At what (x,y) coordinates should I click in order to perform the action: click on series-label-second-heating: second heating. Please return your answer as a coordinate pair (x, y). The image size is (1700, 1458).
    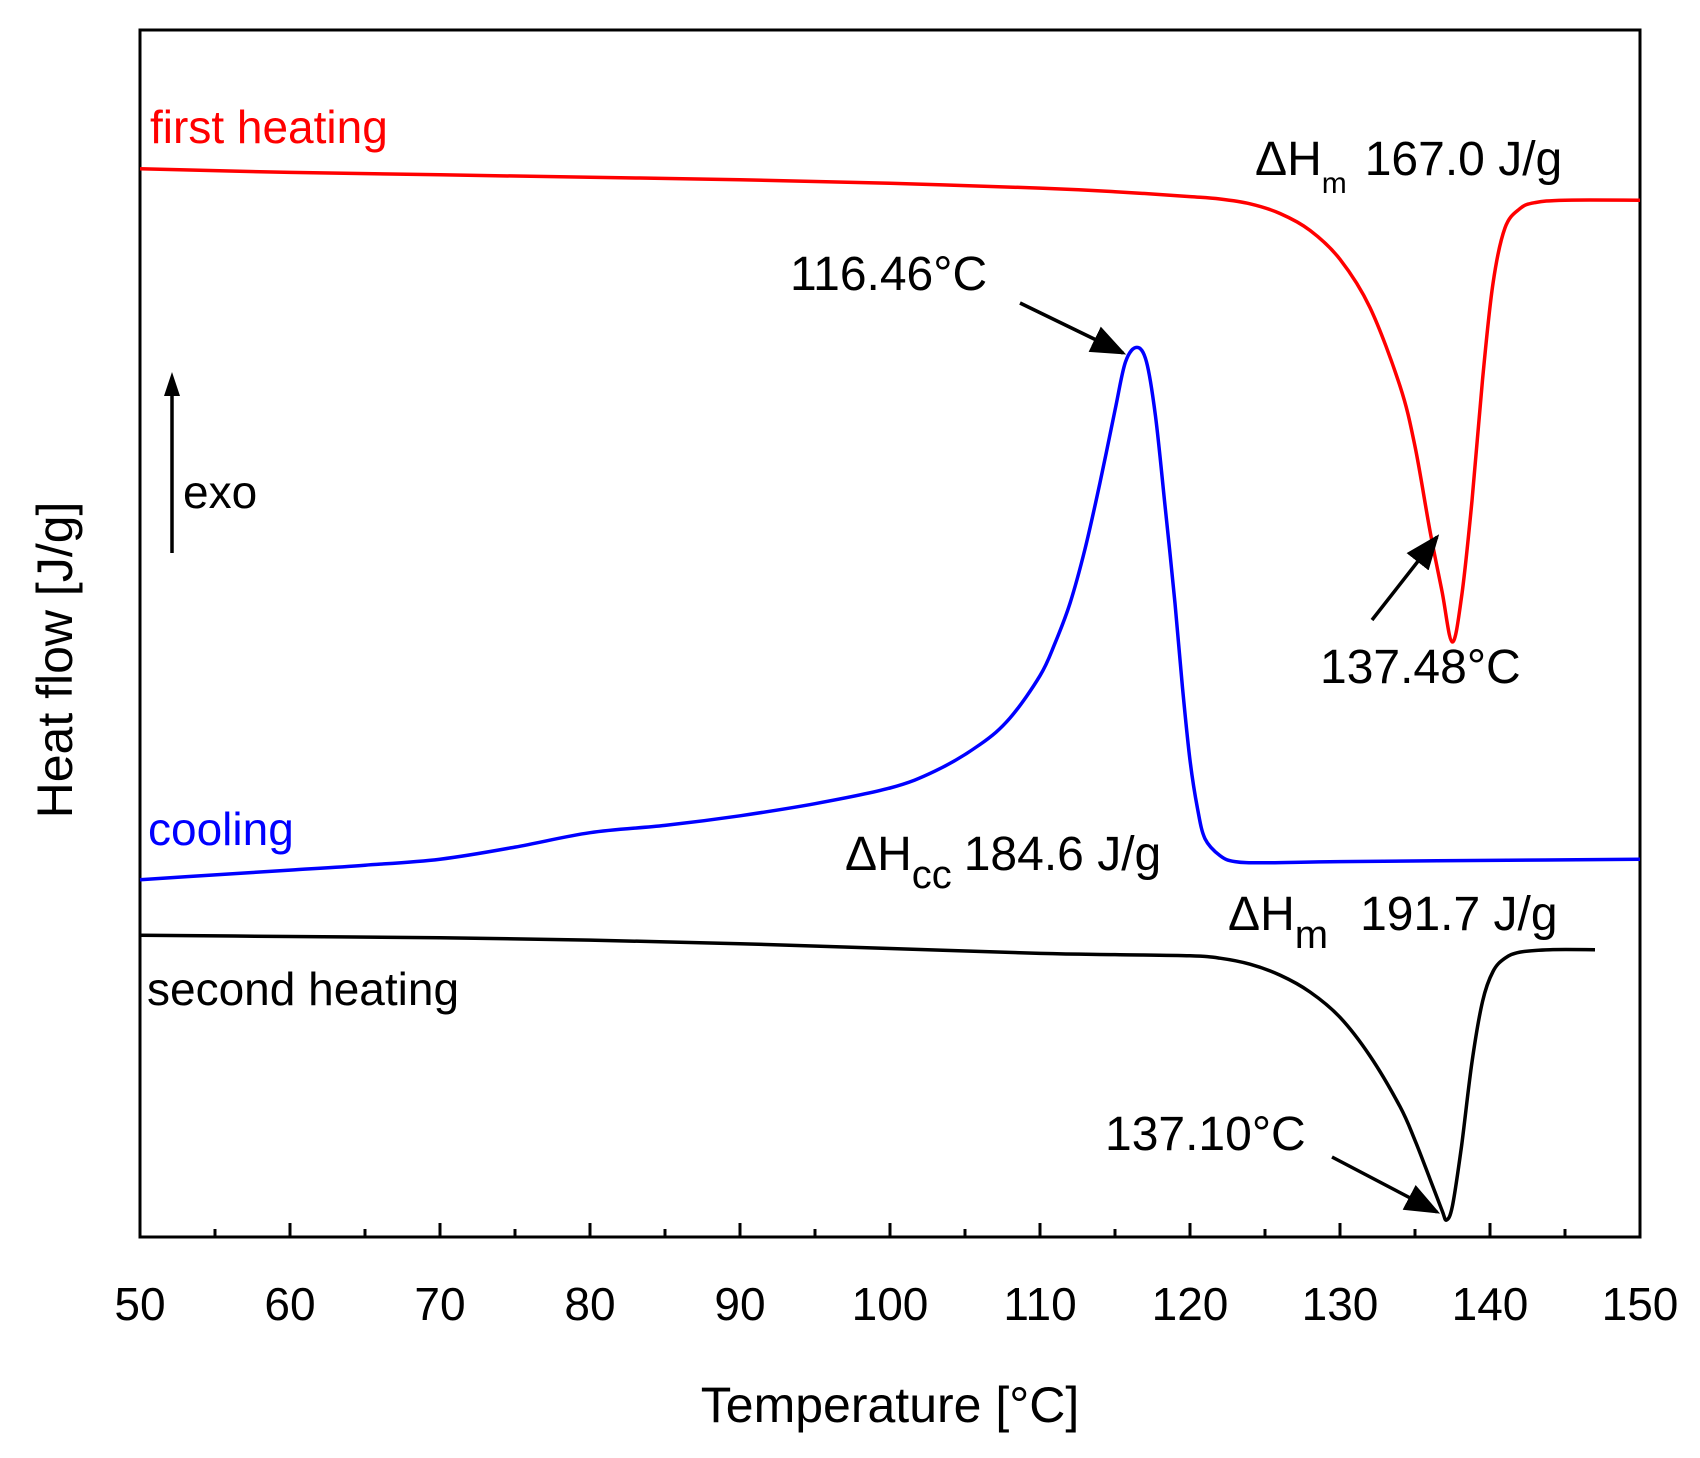
    Looking at the image, I should click on (303, 989).